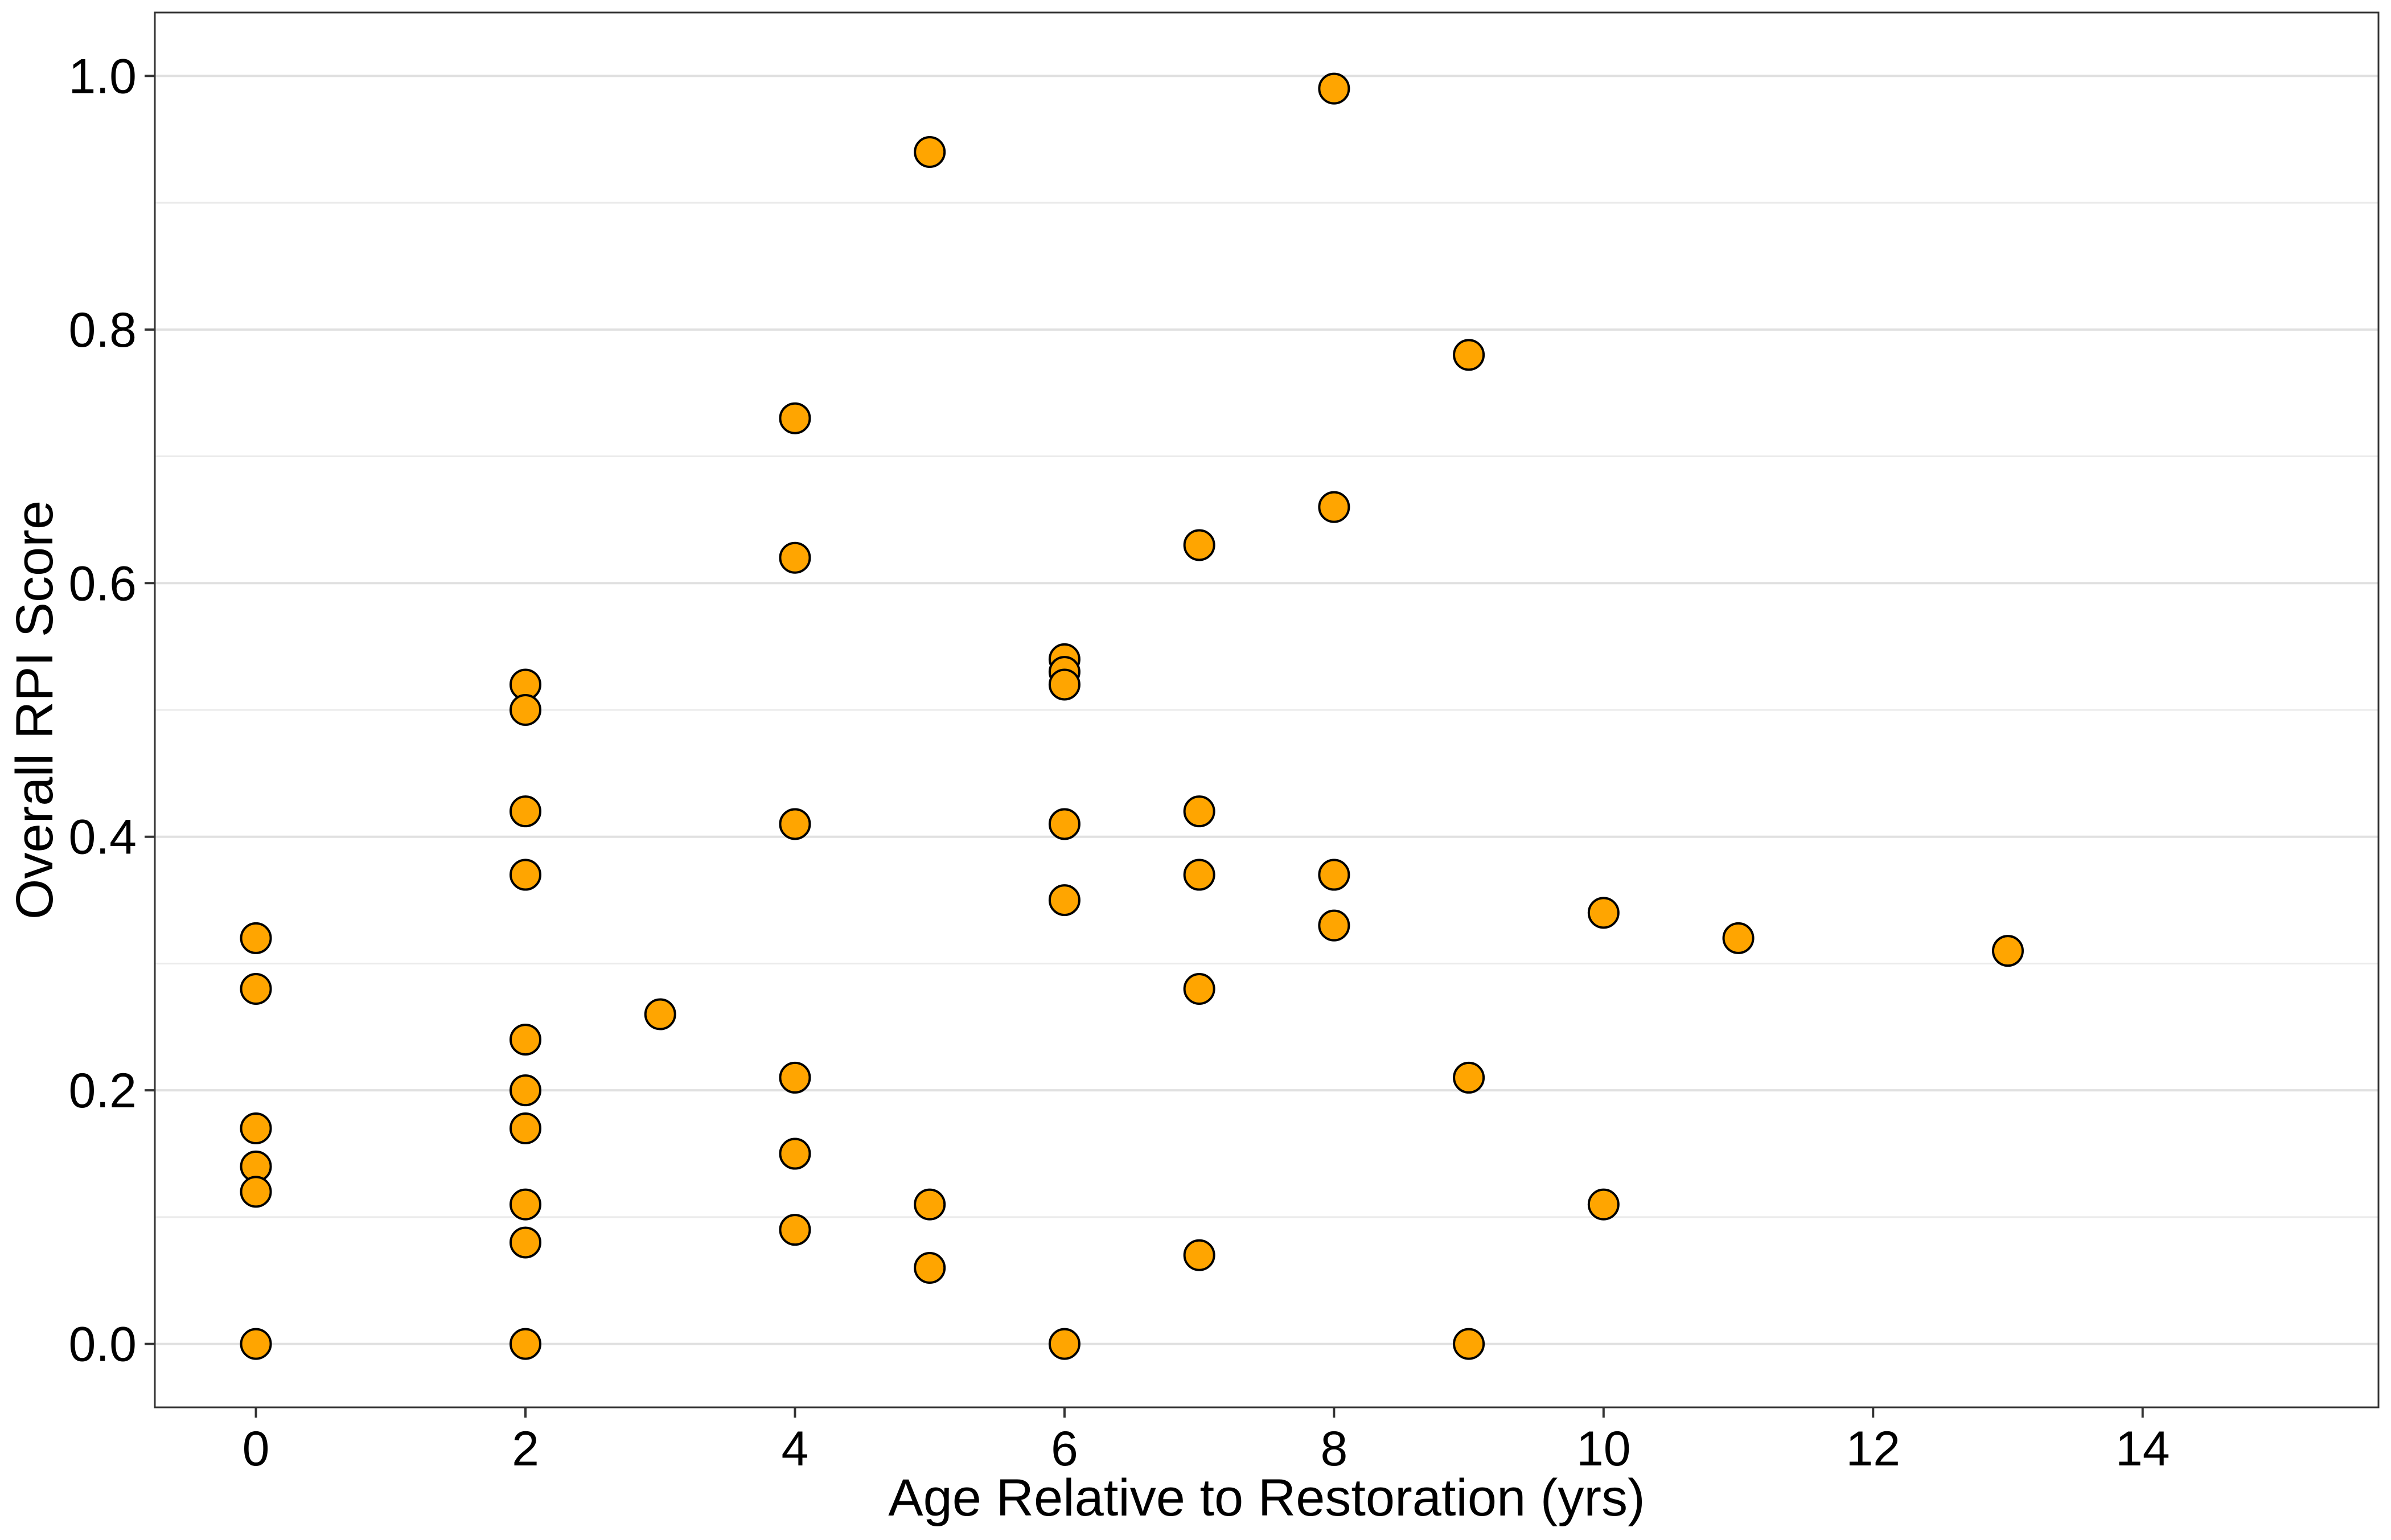 Image resolution: width=2391 pixels, height=1540 pixels. What do you see at coordinates (102, 76) in the screenshot?
I see `y-tick-label: 1.0` at bounding box center [102, 76].